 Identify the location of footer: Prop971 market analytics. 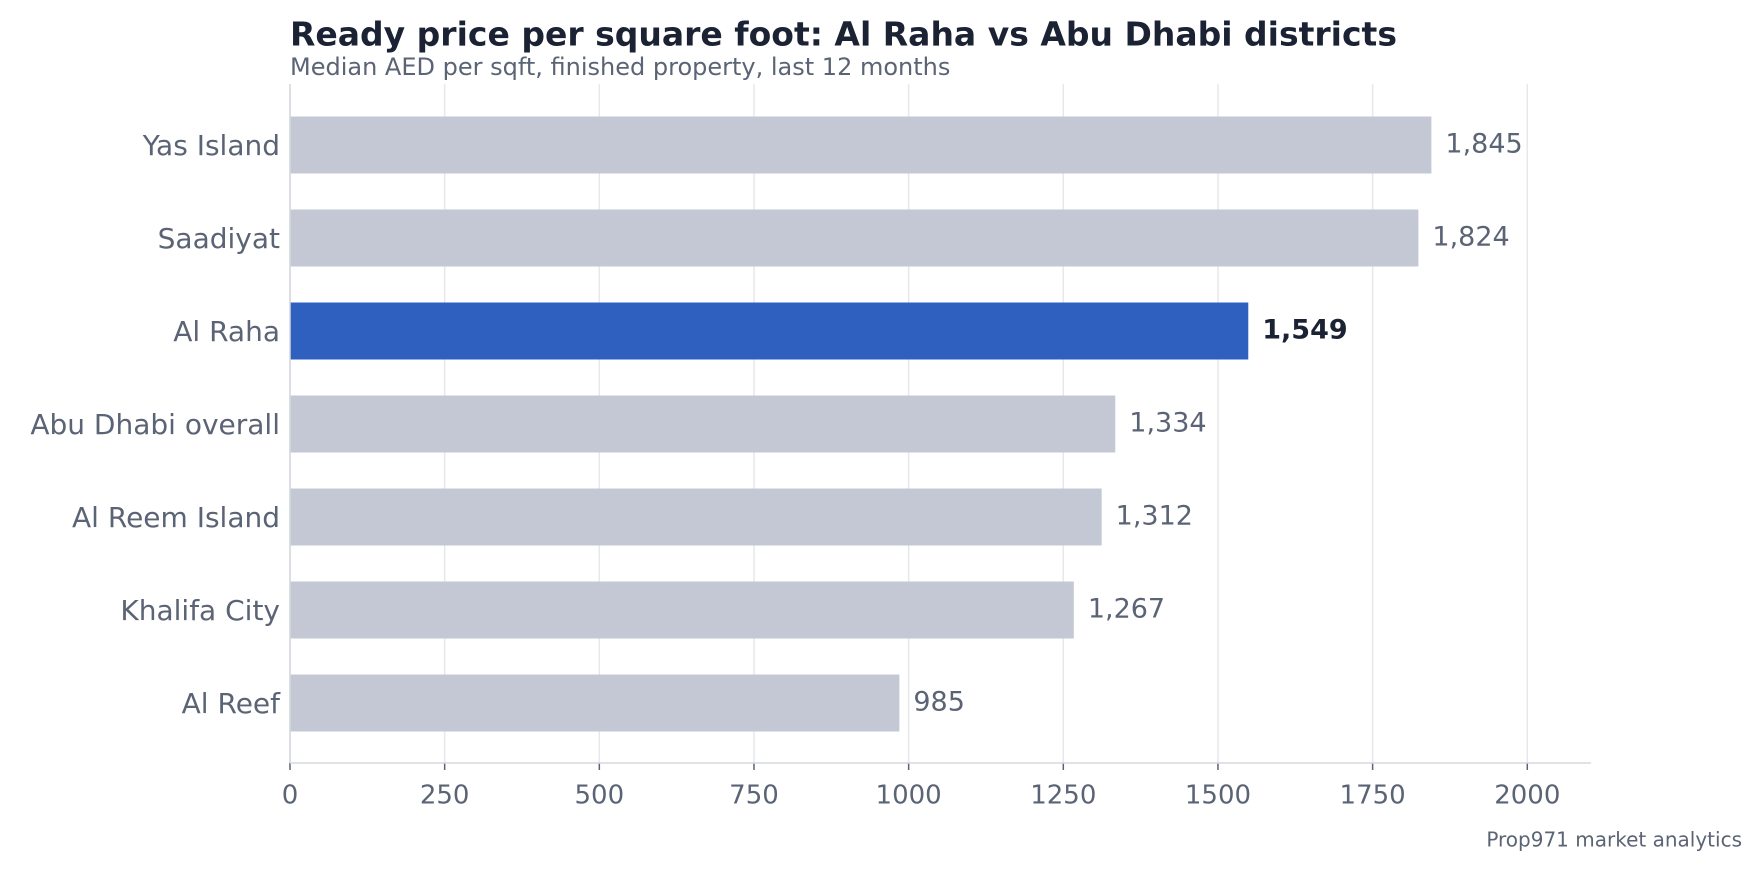
(1614, 840).